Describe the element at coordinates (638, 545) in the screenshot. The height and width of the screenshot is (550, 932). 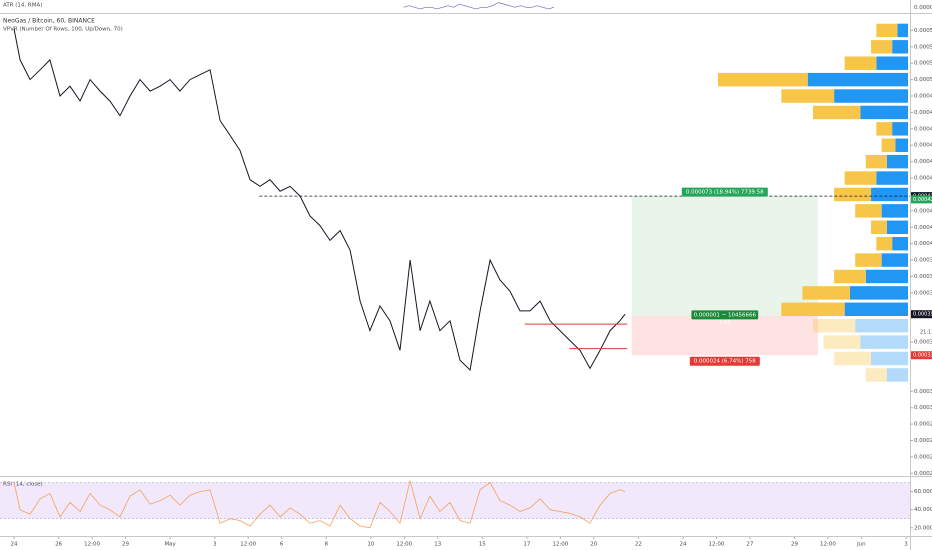
I see `x-tick-label: 22` at that location.